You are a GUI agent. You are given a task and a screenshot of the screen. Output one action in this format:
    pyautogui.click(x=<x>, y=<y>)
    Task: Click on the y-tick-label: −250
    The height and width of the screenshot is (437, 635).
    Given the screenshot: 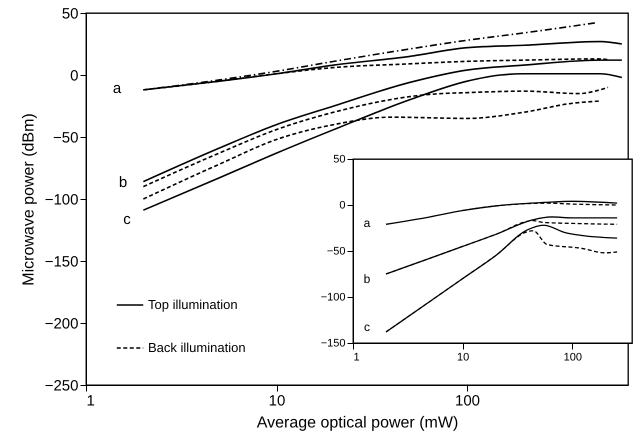 What is the action you would take?
    pyautogui.click(x=61, y=386)
    